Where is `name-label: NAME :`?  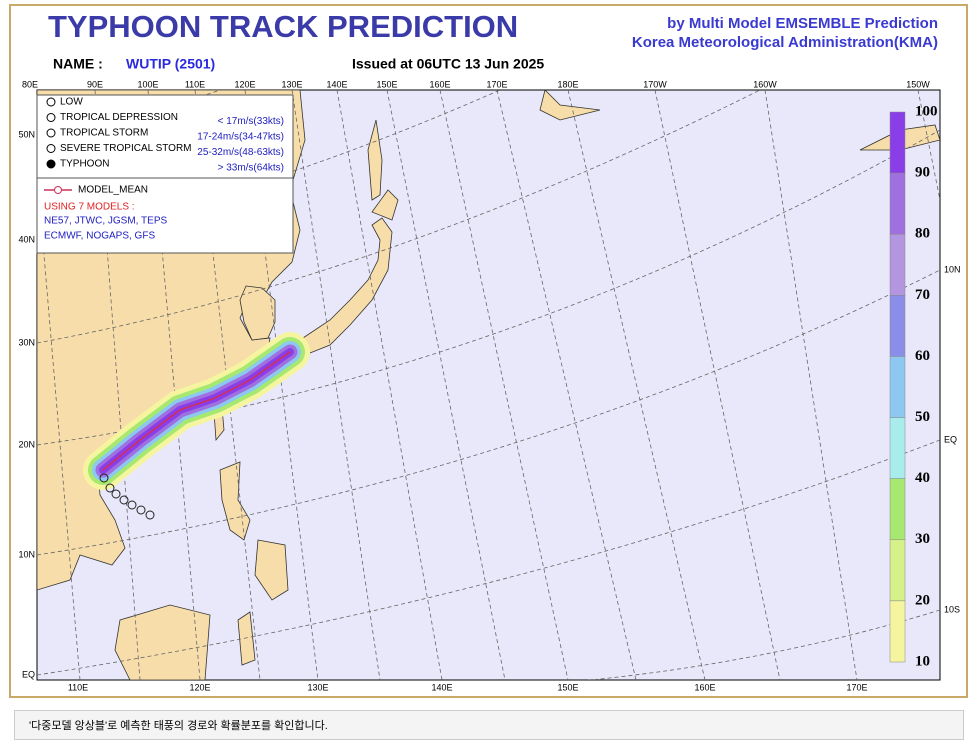
name-label: NAME : is located at coordinates (78, 64).